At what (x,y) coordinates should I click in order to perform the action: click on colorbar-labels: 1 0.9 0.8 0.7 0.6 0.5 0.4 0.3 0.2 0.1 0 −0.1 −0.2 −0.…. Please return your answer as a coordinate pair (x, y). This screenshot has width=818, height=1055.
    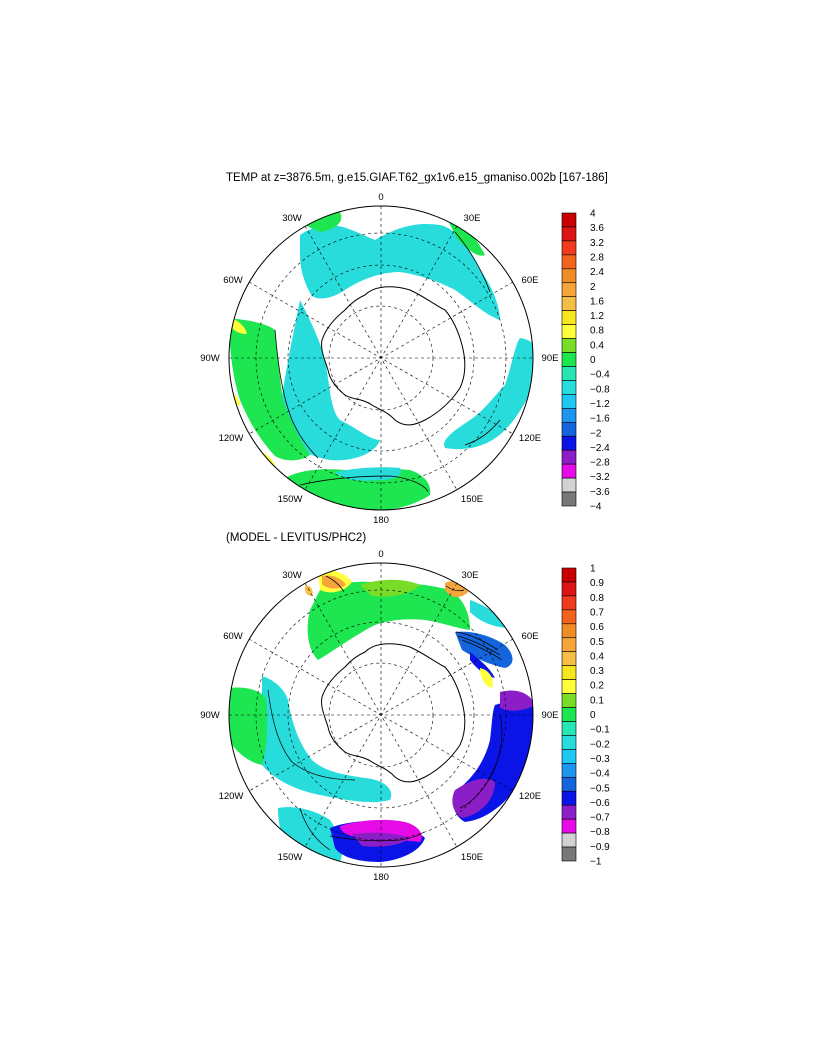
    Looking at the image, I should click on (600, 716).